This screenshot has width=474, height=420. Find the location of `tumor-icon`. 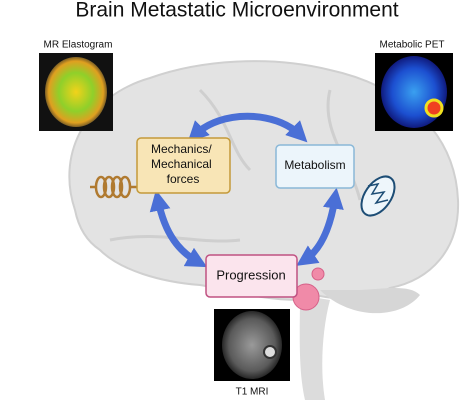

tumor-icon is located at coordinates (308, 289).